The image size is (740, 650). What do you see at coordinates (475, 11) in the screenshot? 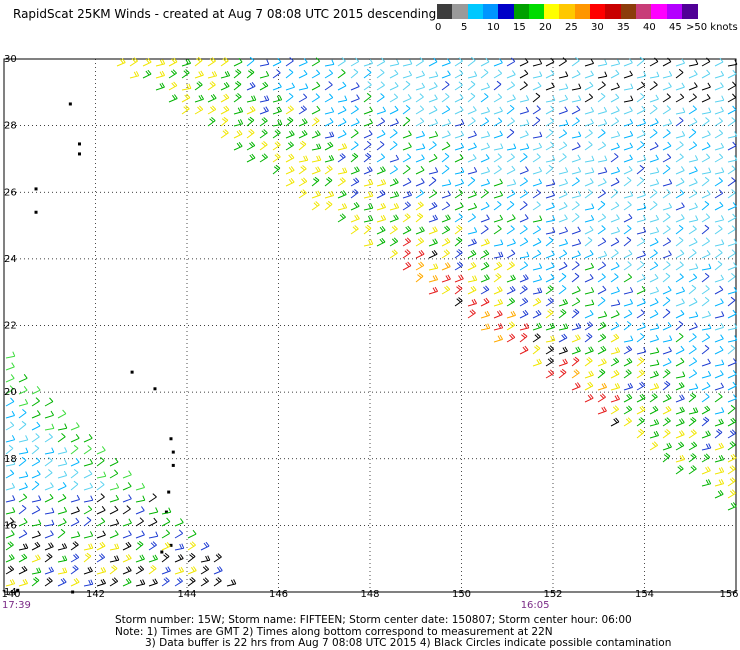
I see `colorbar-swatch` at bounding box center [475, 11].